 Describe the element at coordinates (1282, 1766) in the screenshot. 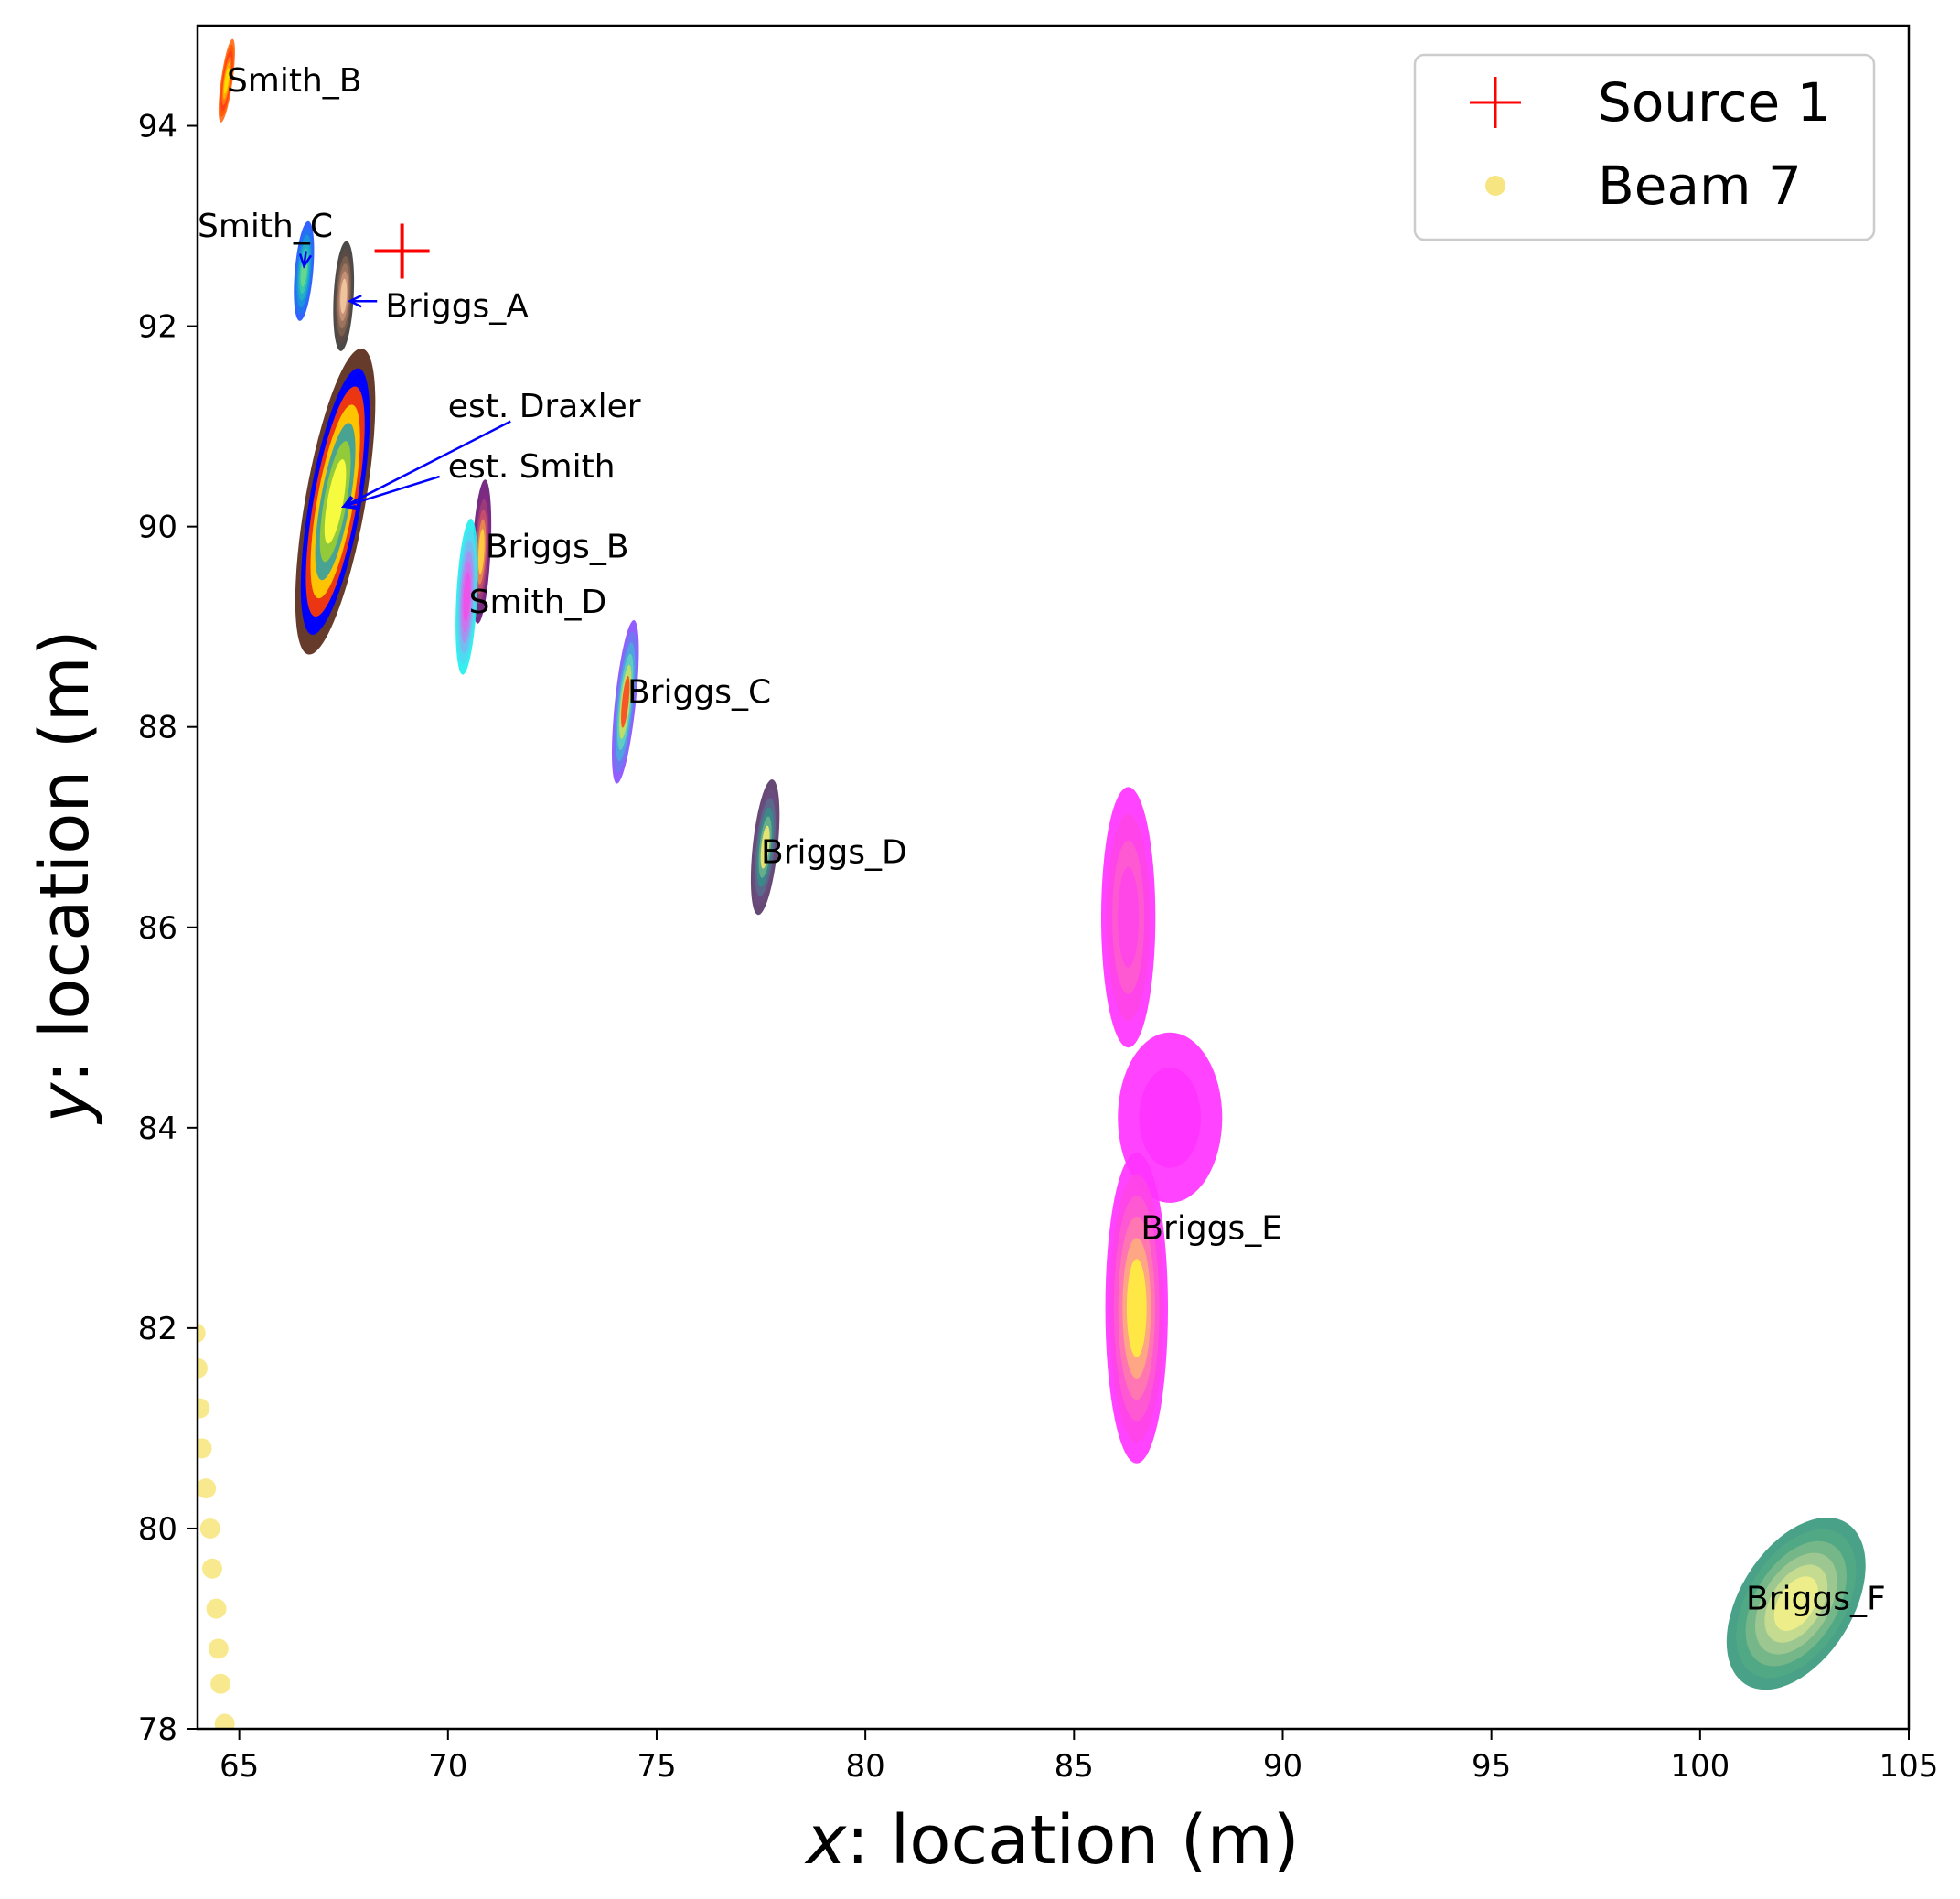

I see `x-tick-label: 90` at that location.